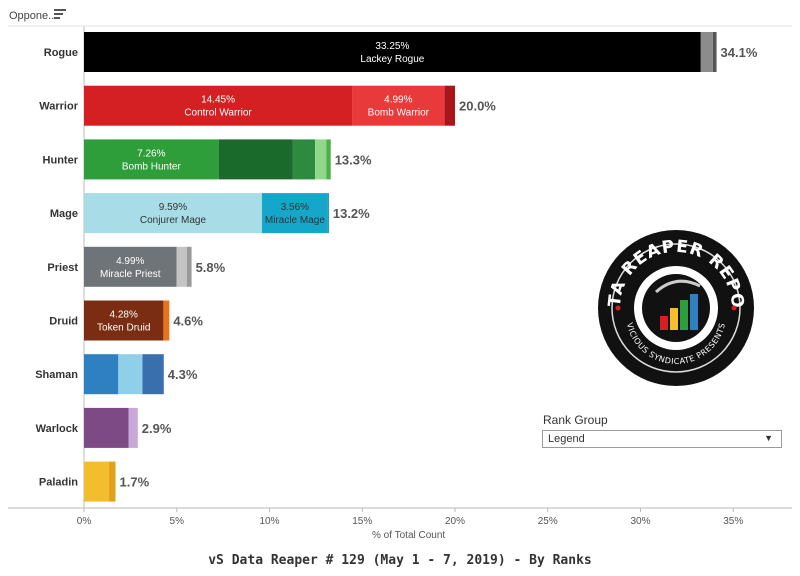  Describe the element at coordinates (218, 113) in the screenshot. I see `segment-name-label: Control Warrior` at that location.